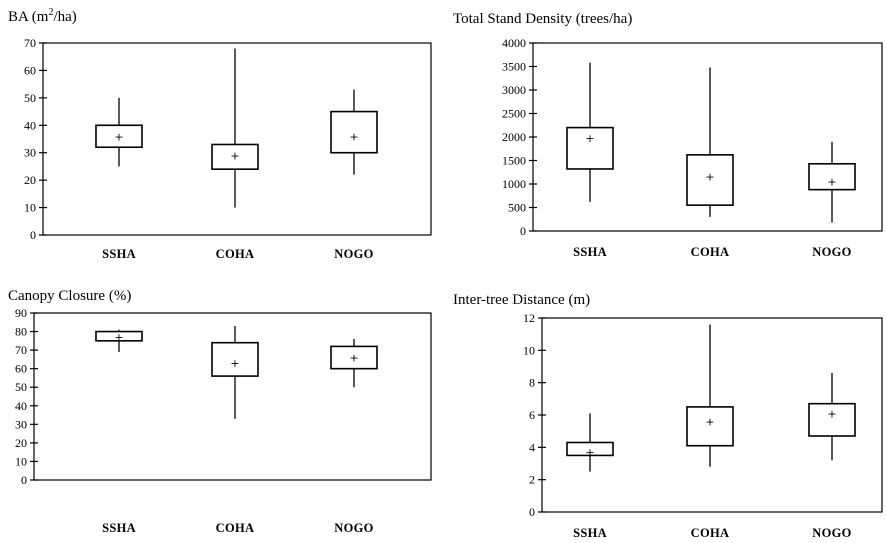 This screenshot has height=543, width=887. What do you see at coordinates (514, 161) in the screenshot?
I see `y-tick-label: 1500` at bounding box center [514, 161].